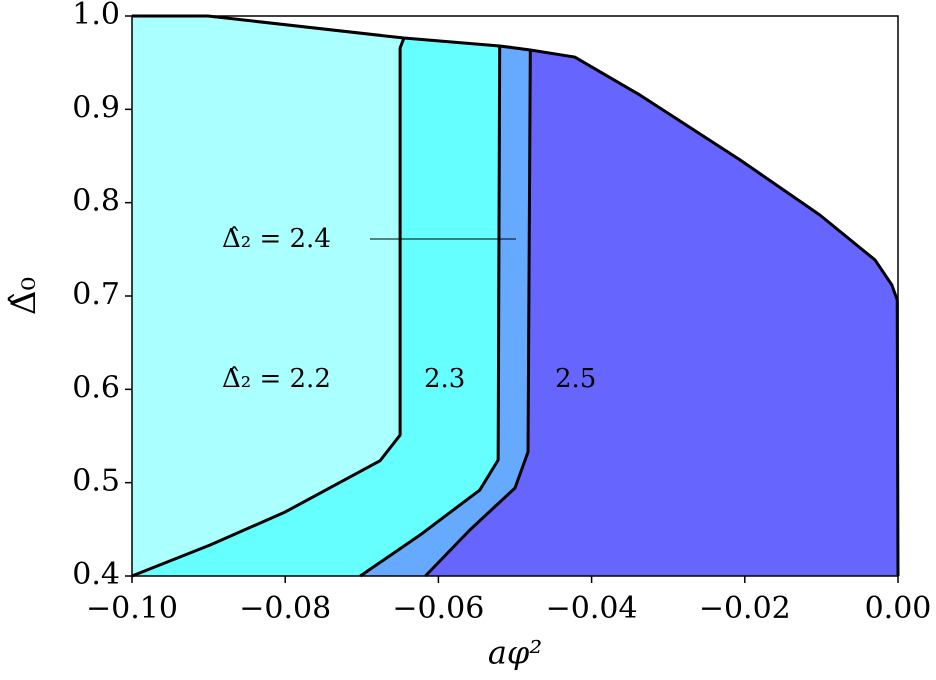  What do you see at coordinates (276, 239) in the screenshot?
I see `annotation: Δ̂₂ = 2.4` at bounding box center [276, 239].